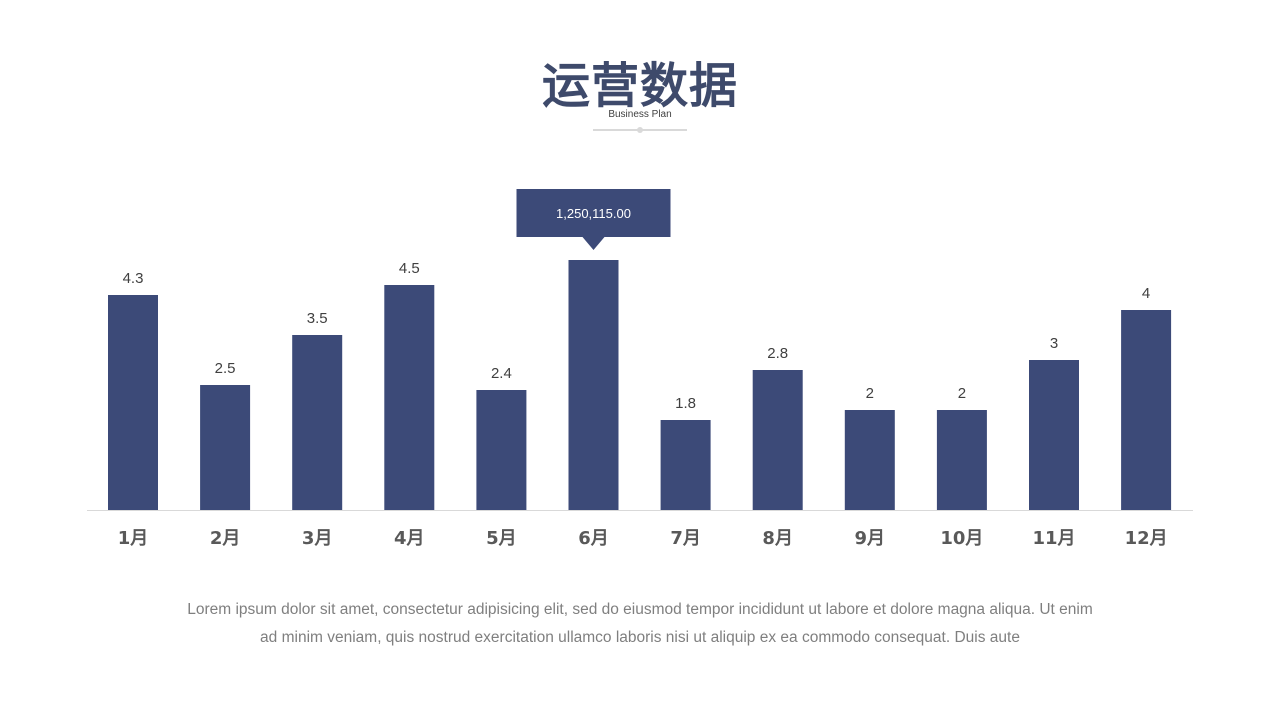  Describe the element at coordinates (1146, 538) in the screenshot. I see `x-tick-label: 12月` at that location.